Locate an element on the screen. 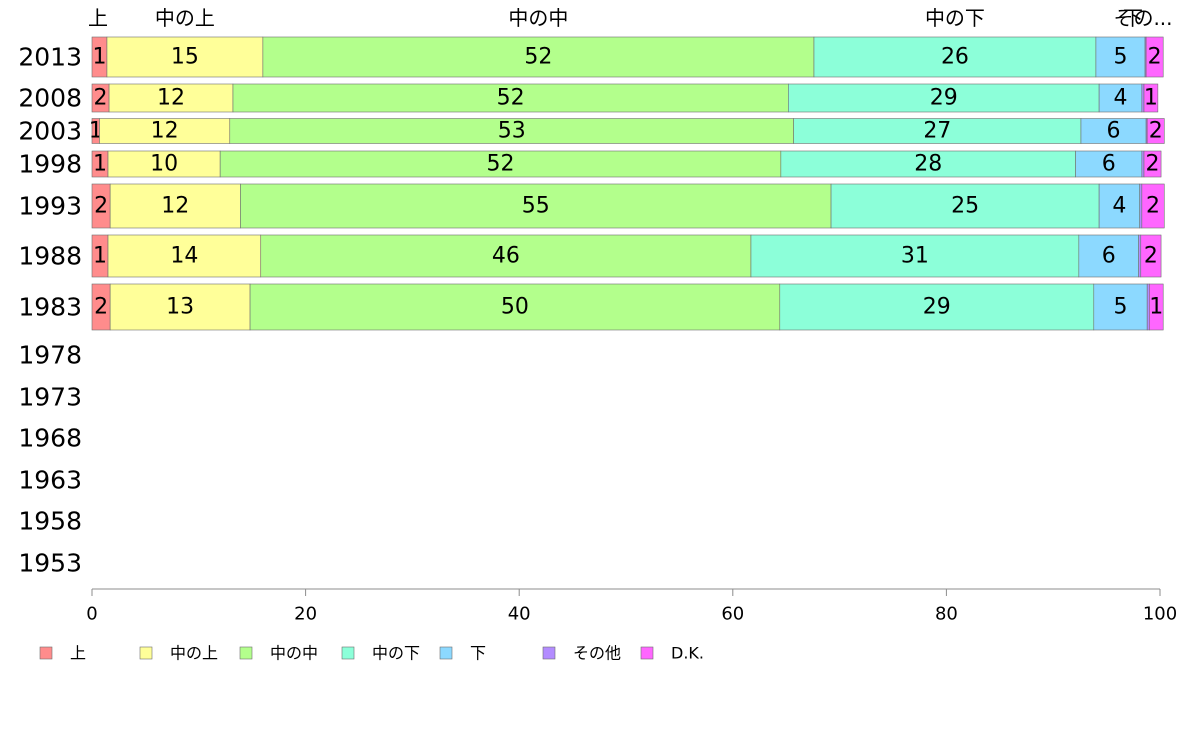  value-label-1993-seg-4: 4 is located at coordinates (1119, 206).